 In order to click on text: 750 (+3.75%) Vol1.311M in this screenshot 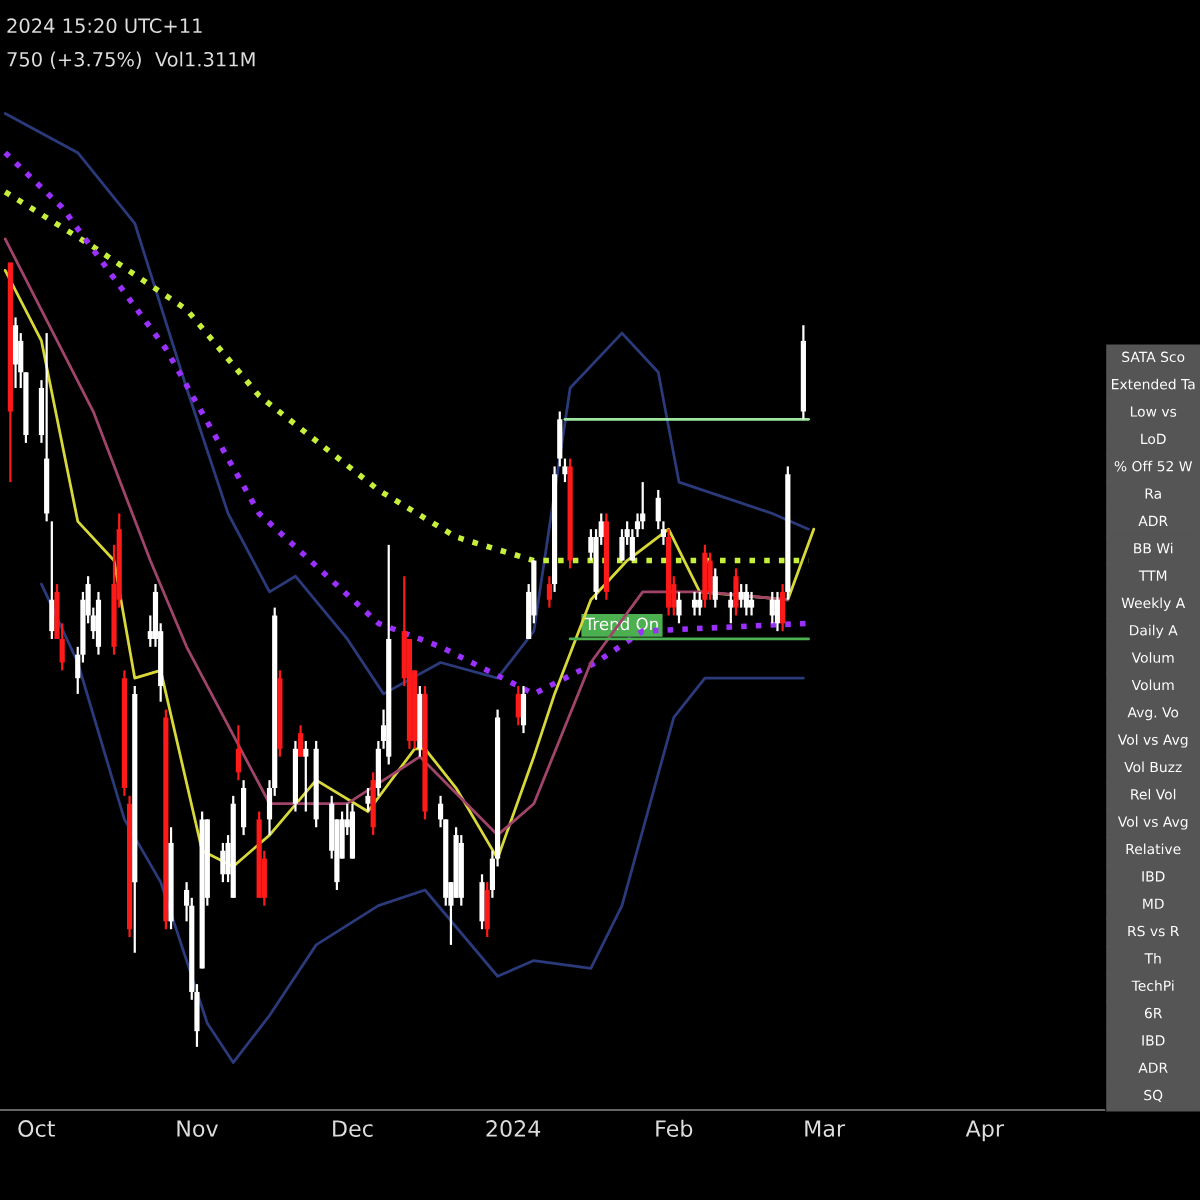, I will do `click(131, 60)`.